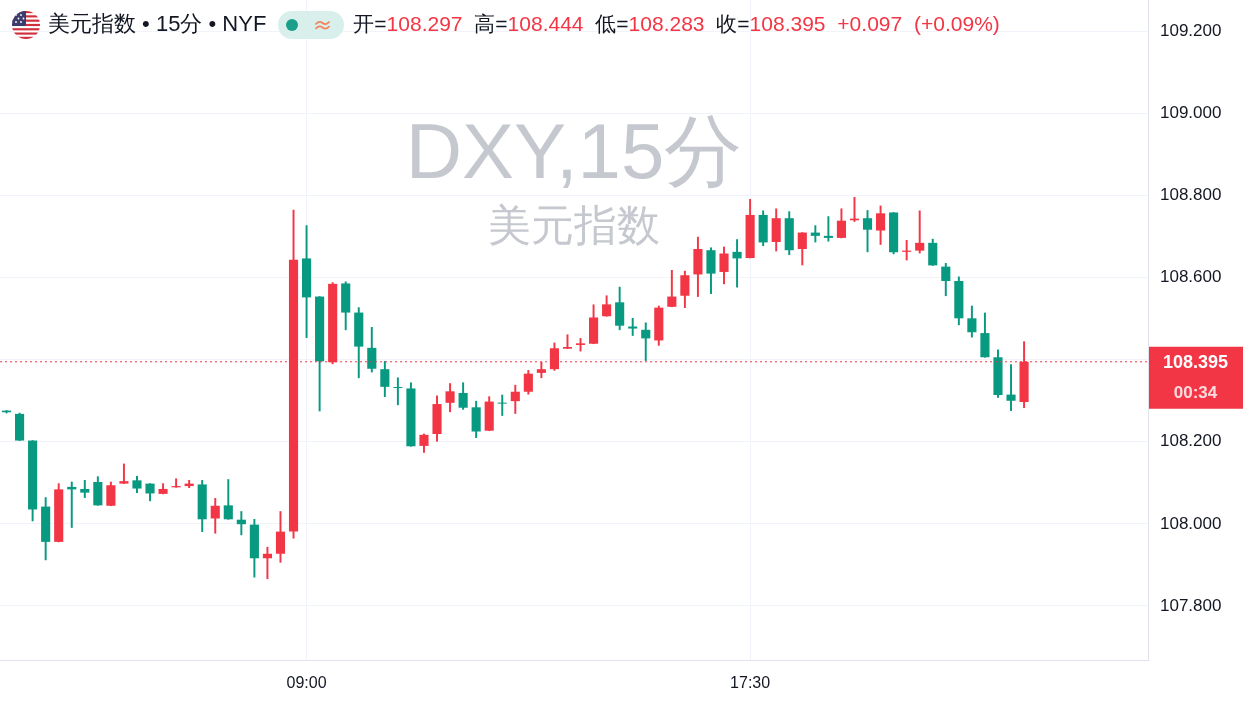 The image size is (1248, 707). I want to click on ref-line-label: 108.395 00:34, so click(1195, 377).